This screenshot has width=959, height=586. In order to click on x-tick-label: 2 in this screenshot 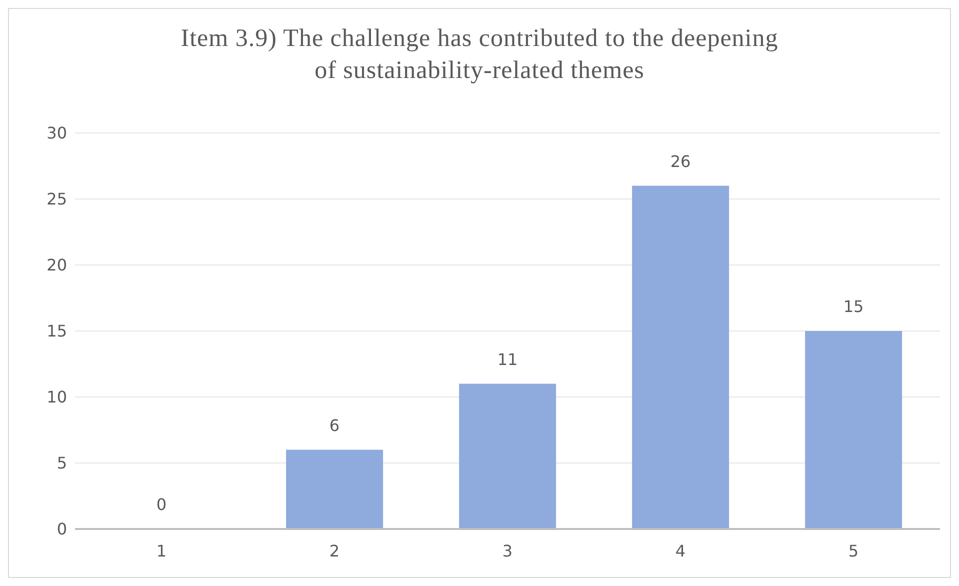, I will do `click(334, 550)`.